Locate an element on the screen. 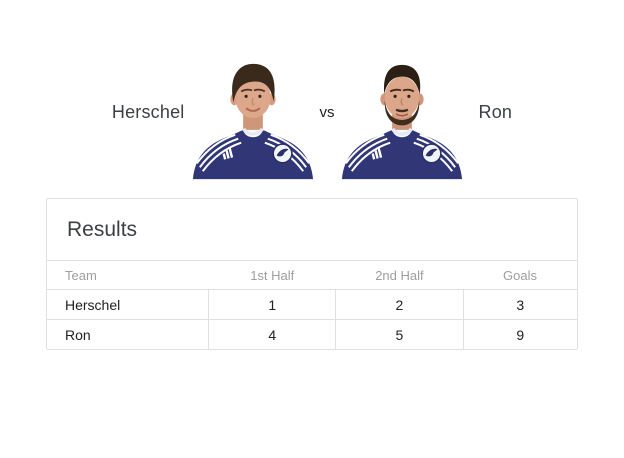 This screenshot has width=624, height=458. left-player-photo is located at coordinates (253, 119).